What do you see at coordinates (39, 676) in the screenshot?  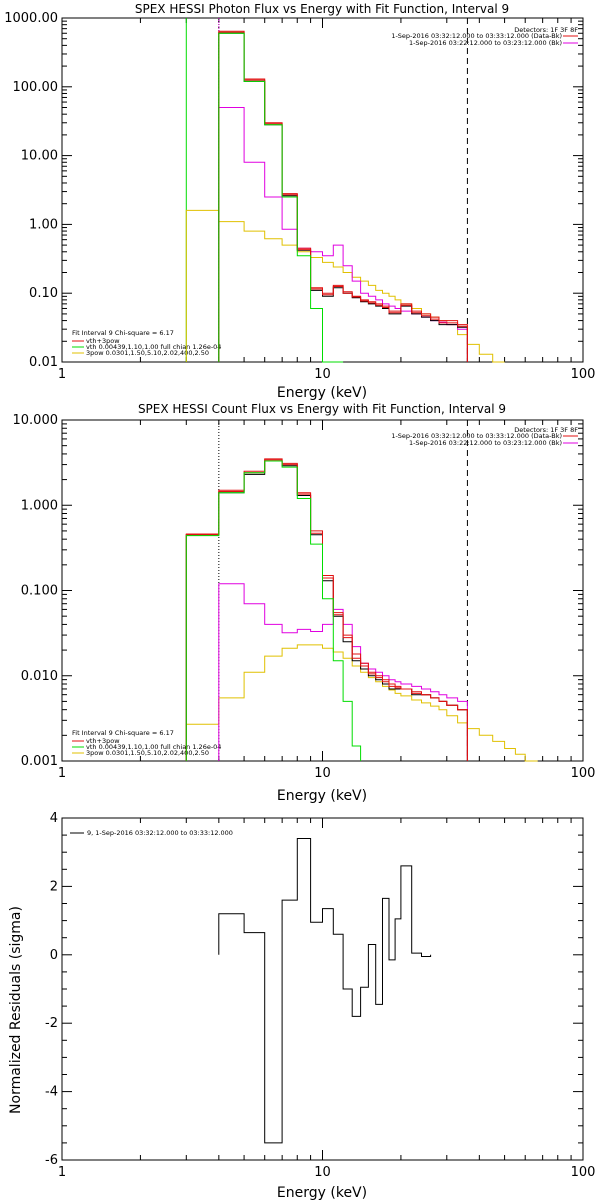 I see `y-tick-label: 0.010` at bounding box center [39, 676].